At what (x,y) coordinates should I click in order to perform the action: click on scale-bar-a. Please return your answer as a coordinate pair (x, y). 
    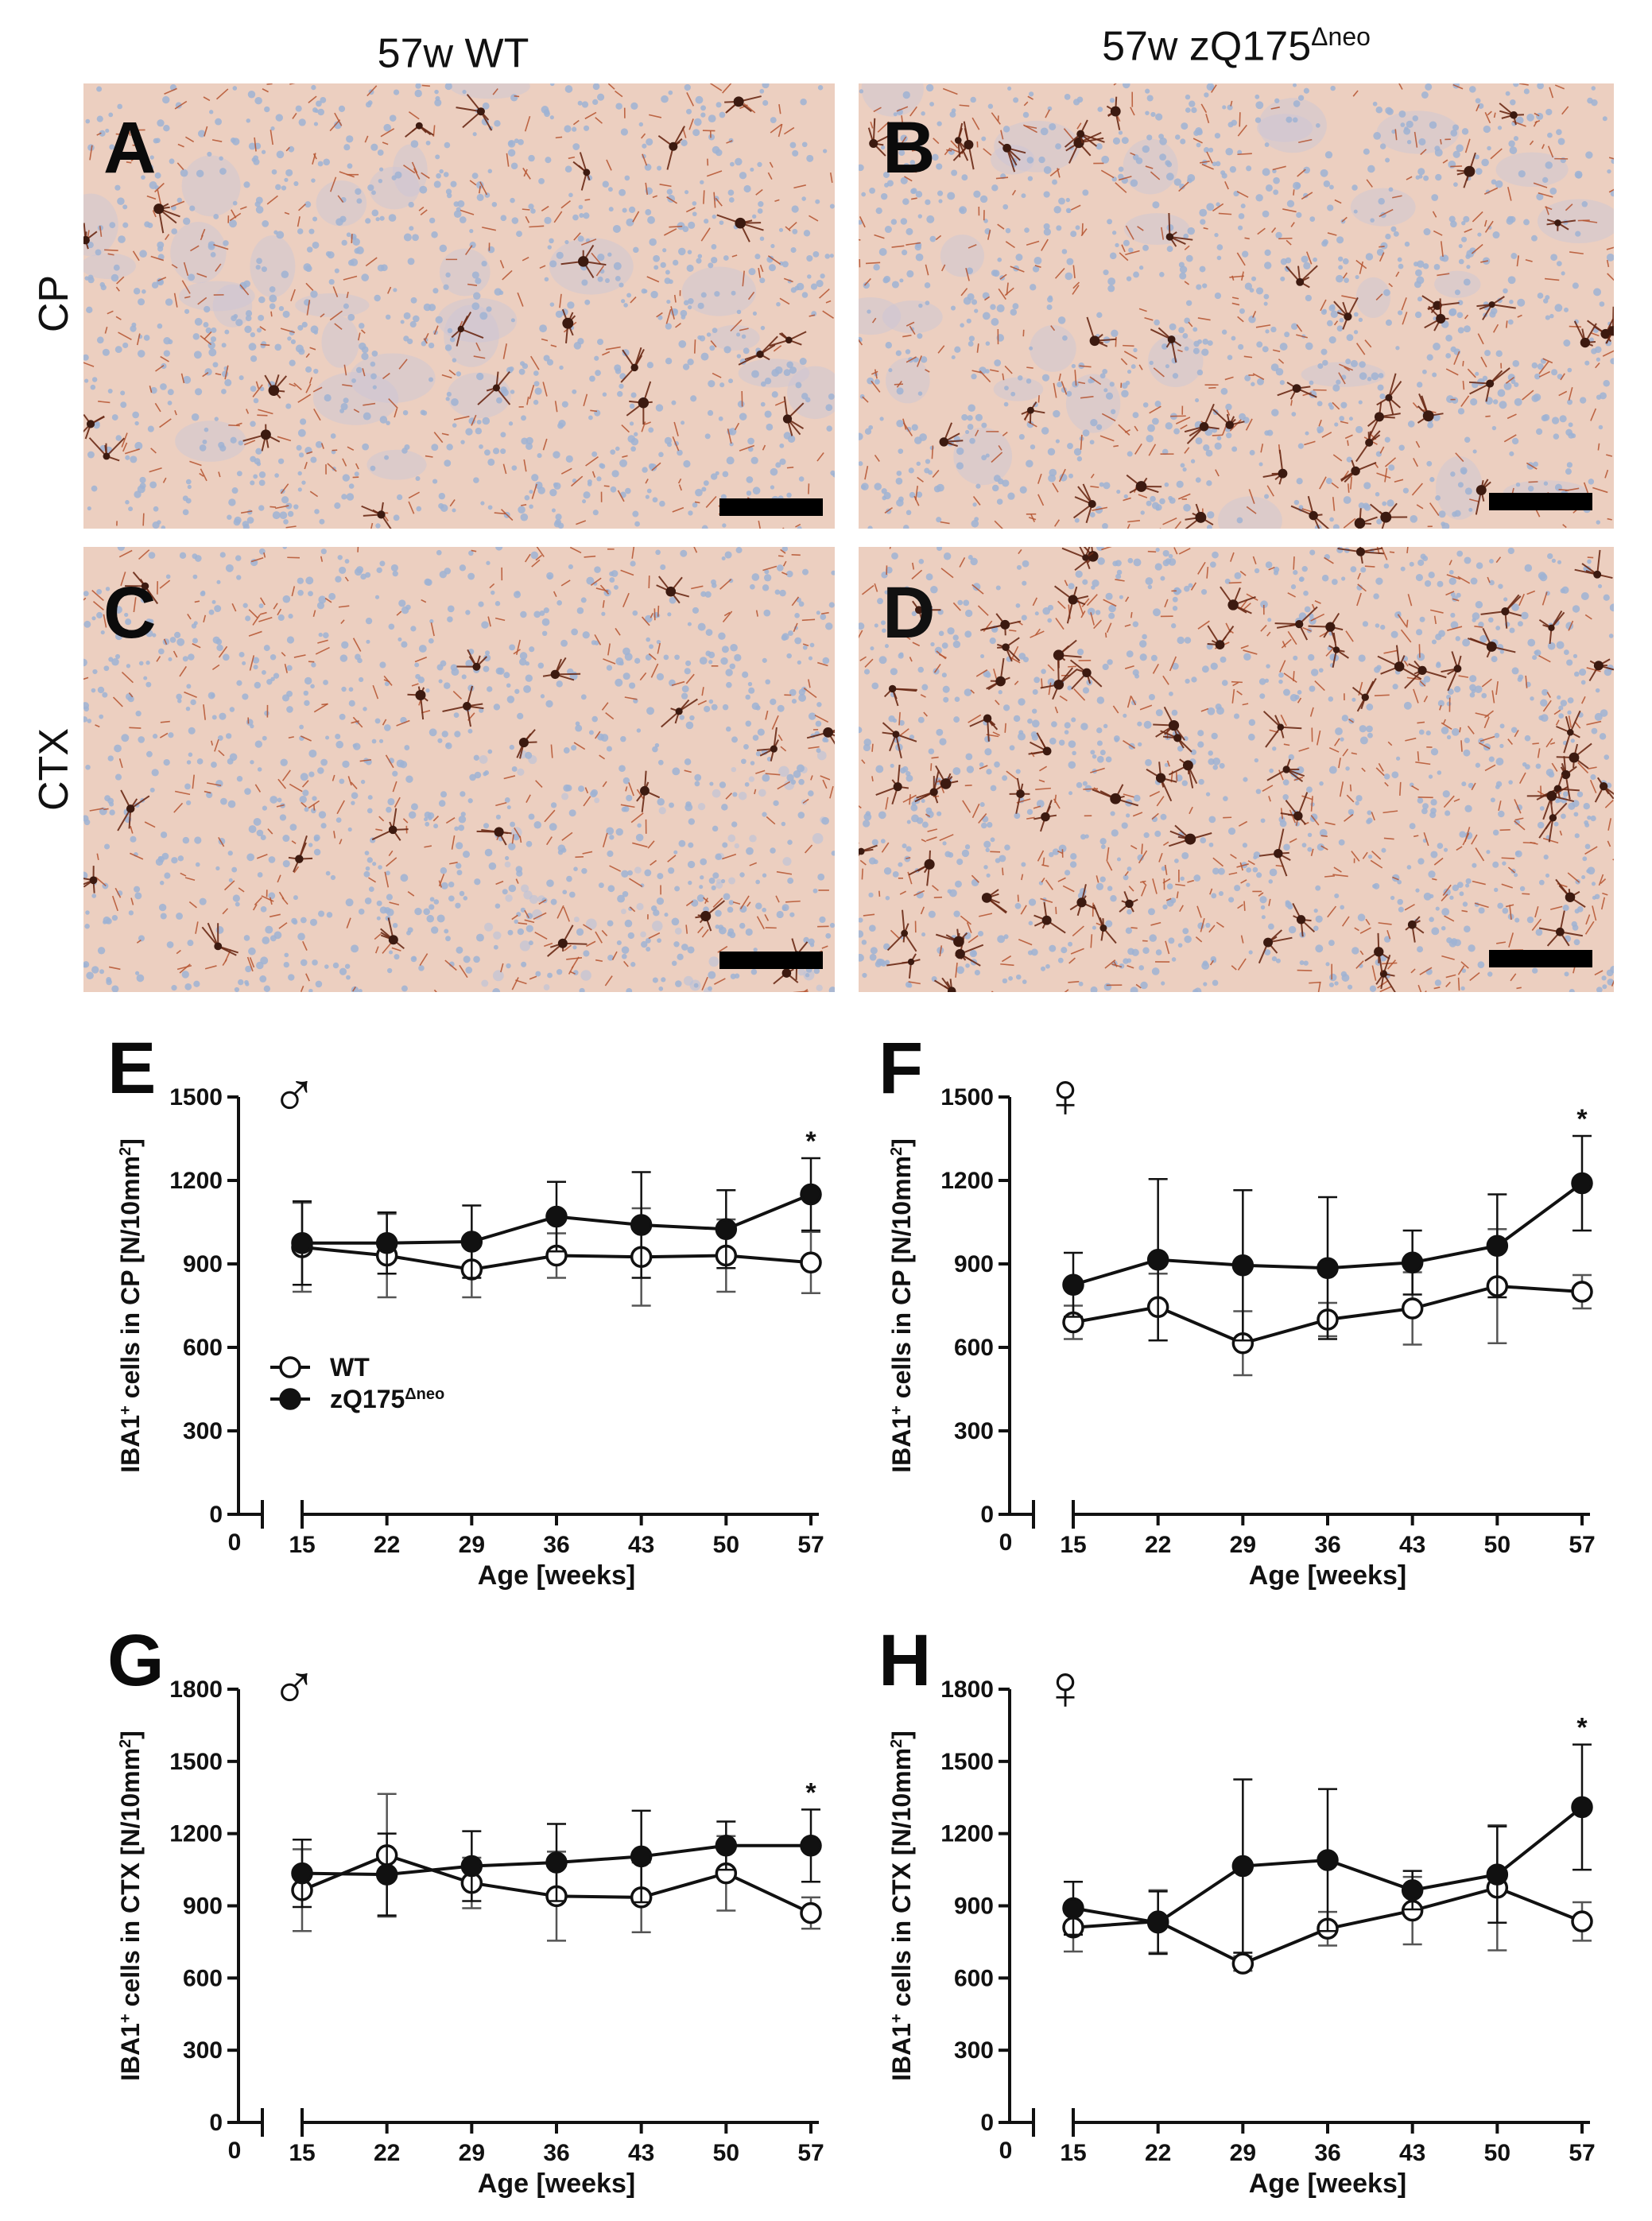
    Looking at the image, I should click on (771, 507).